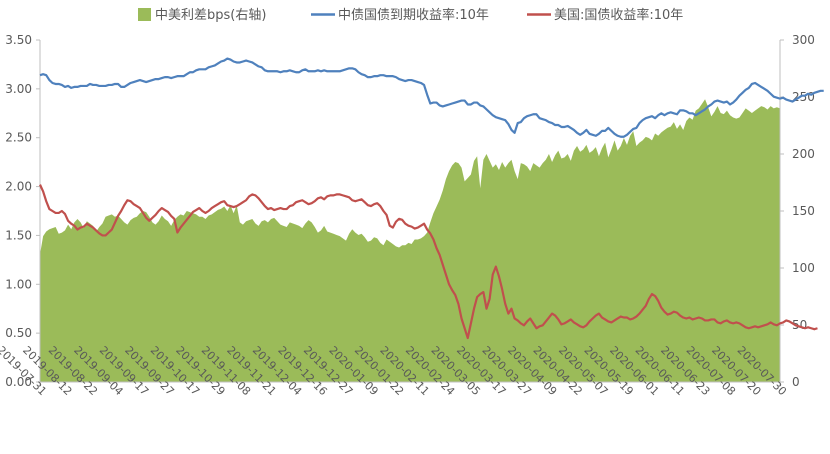 Image resolution: width=830 pixels, height=454 pixels. I want to click on legend: 中美利差bps(右轴) 中债国债到期收益率:10年 美国:国债收益率:10年, so click(410, 15).